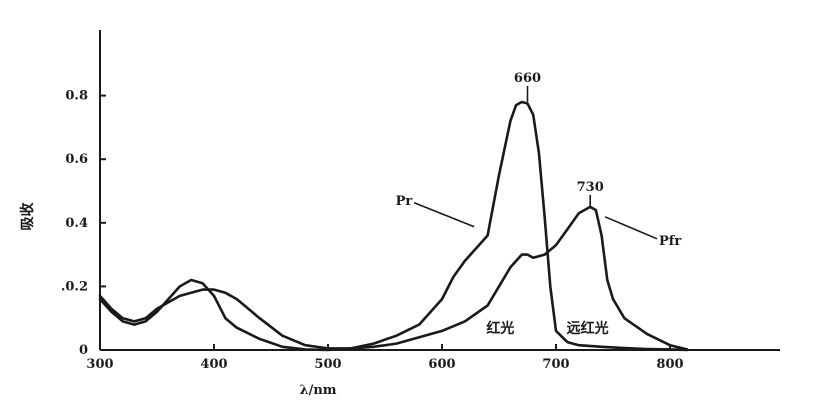 Image resolution: width=813 pixels, height=406 pixels. What do you see at coordinates (76, 96) in the screenshot?
I see `y-tick-label: 0.8` at bounding box center [76, 96].